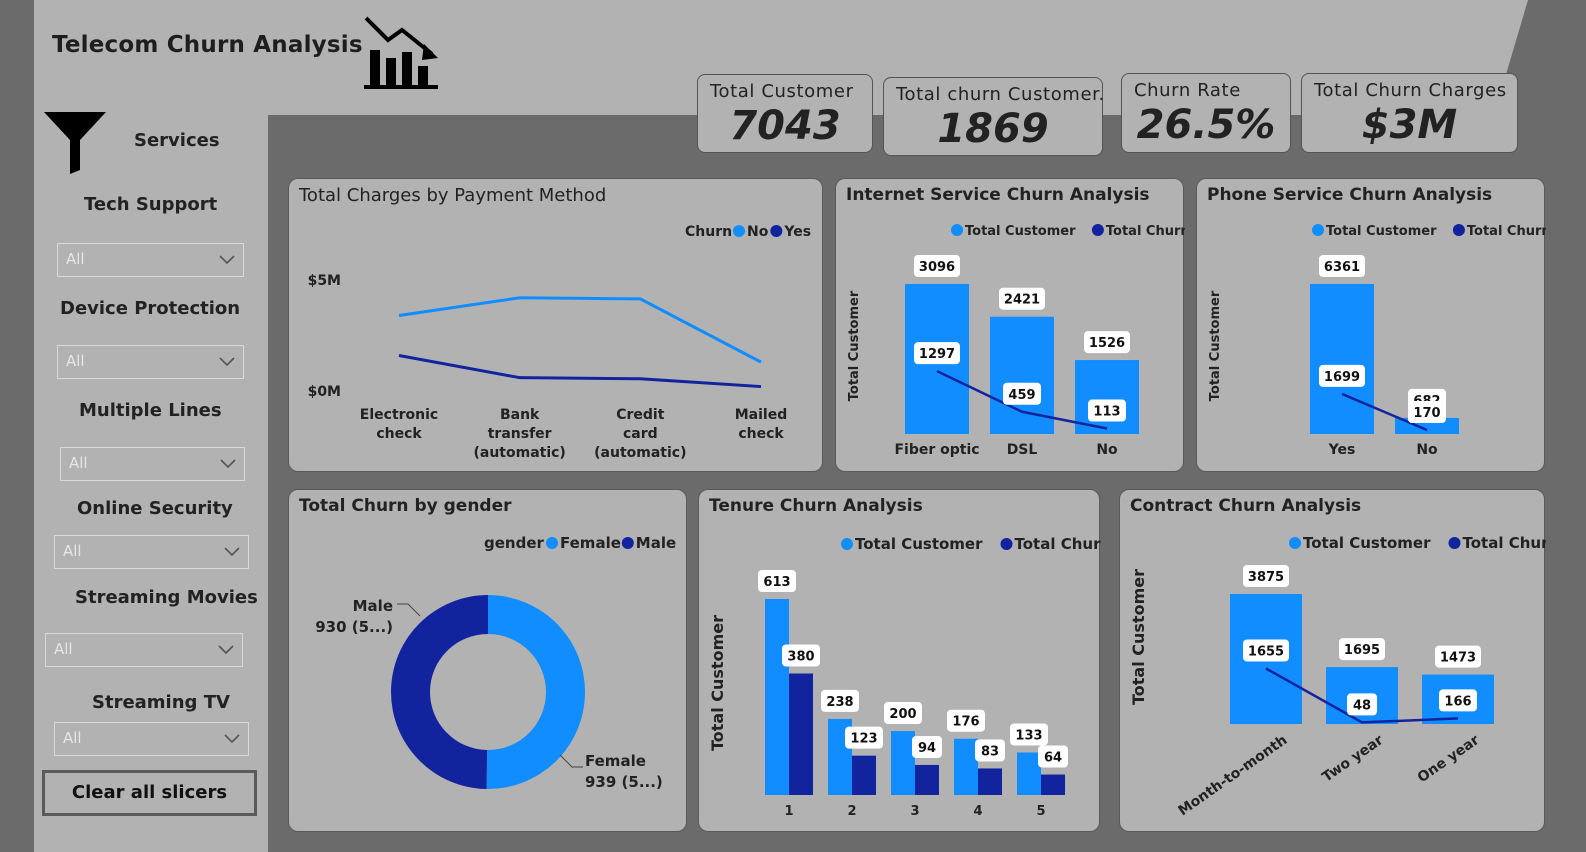 Image resolution: width=1586 pixels, height=852 pixels. What do you see at coordinates (937, 354) in the screenshot?
I see `line-data-label: 1297` at bounding box center [937, 354].